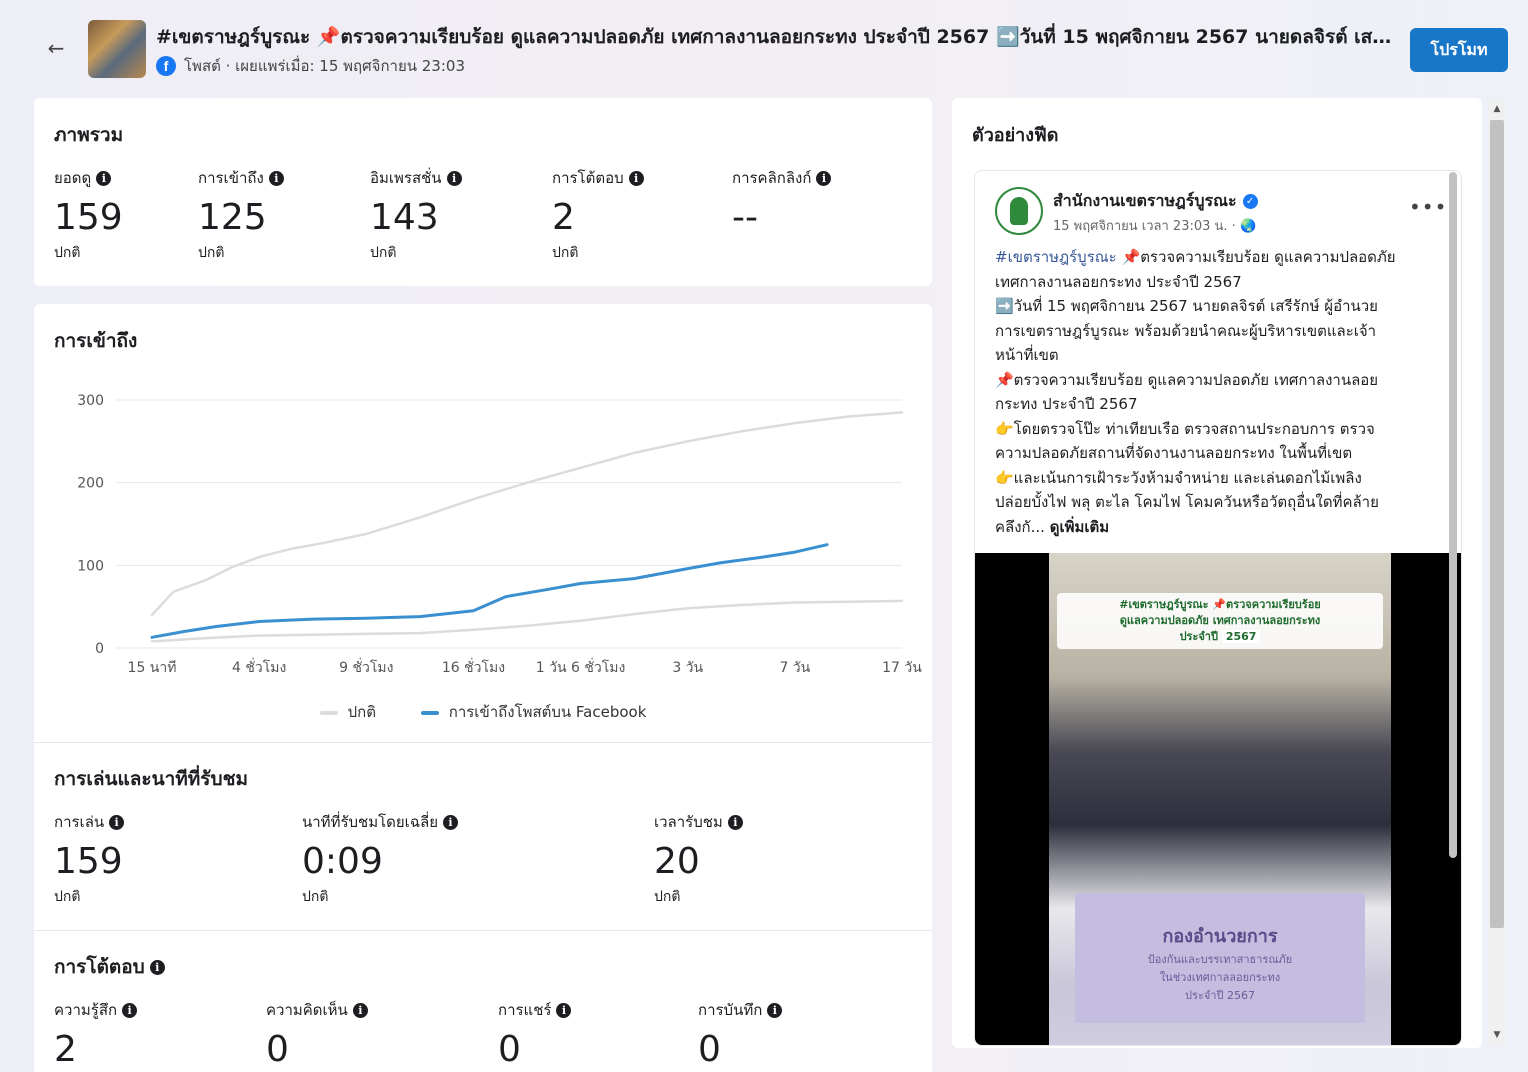 This screenshot has width=1528, height=1072. I want to click on playback-title: การเล่นและนาทีที่รับชม, so click(151, 779).